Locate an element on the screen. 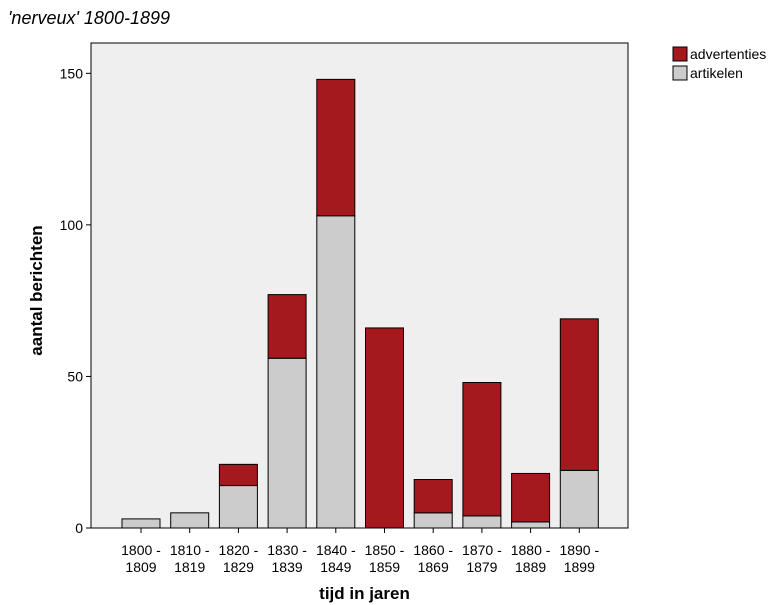 The height and width of the screenshot is (605, 775). y-tick-label: 150 is located at coordinates (72, 73).